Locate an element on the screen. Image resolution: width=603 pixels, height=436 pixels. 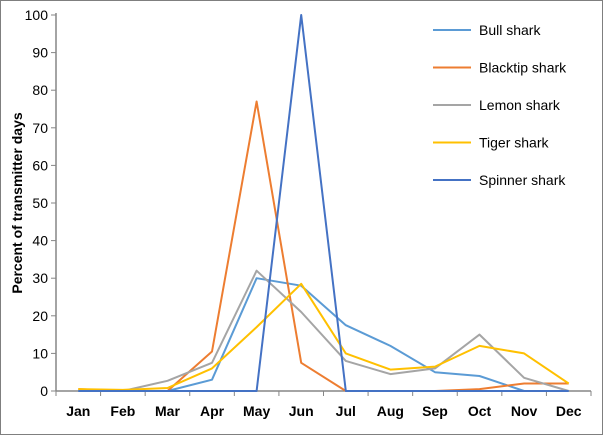
y-tick-label: 10 is located at coordinates (40, 353).